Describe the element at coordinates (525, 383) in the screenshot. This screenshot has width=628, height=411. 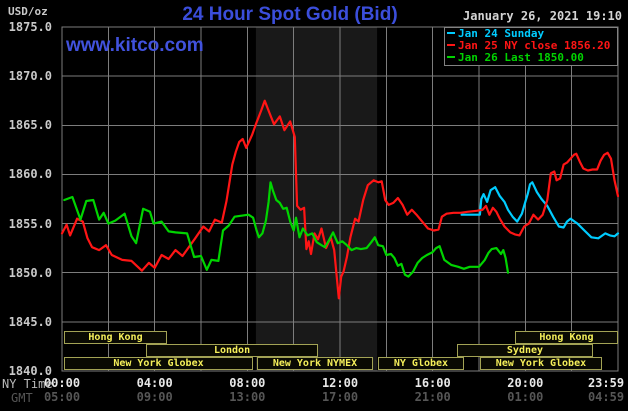
I see `x-axis-ny-time-label: 20:00` at that location.